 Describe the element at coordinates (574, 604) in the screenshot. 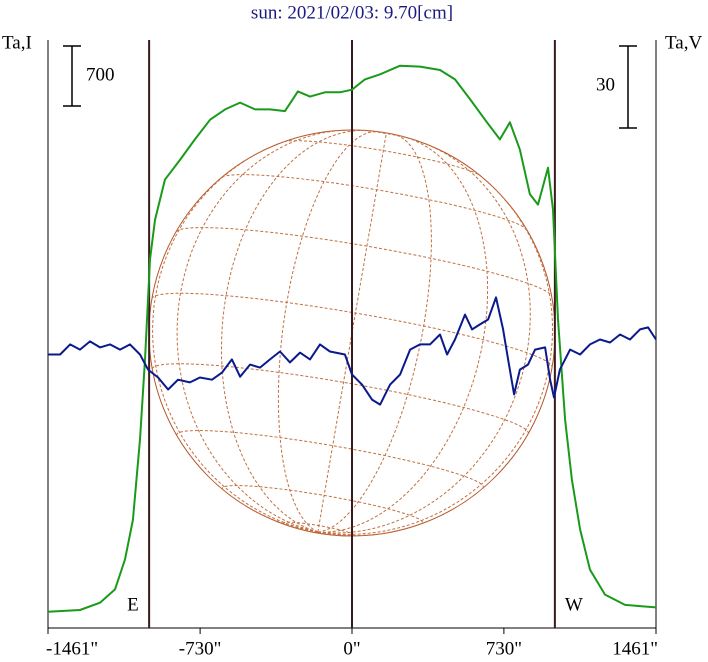

I see `limb-label: W` at that location.